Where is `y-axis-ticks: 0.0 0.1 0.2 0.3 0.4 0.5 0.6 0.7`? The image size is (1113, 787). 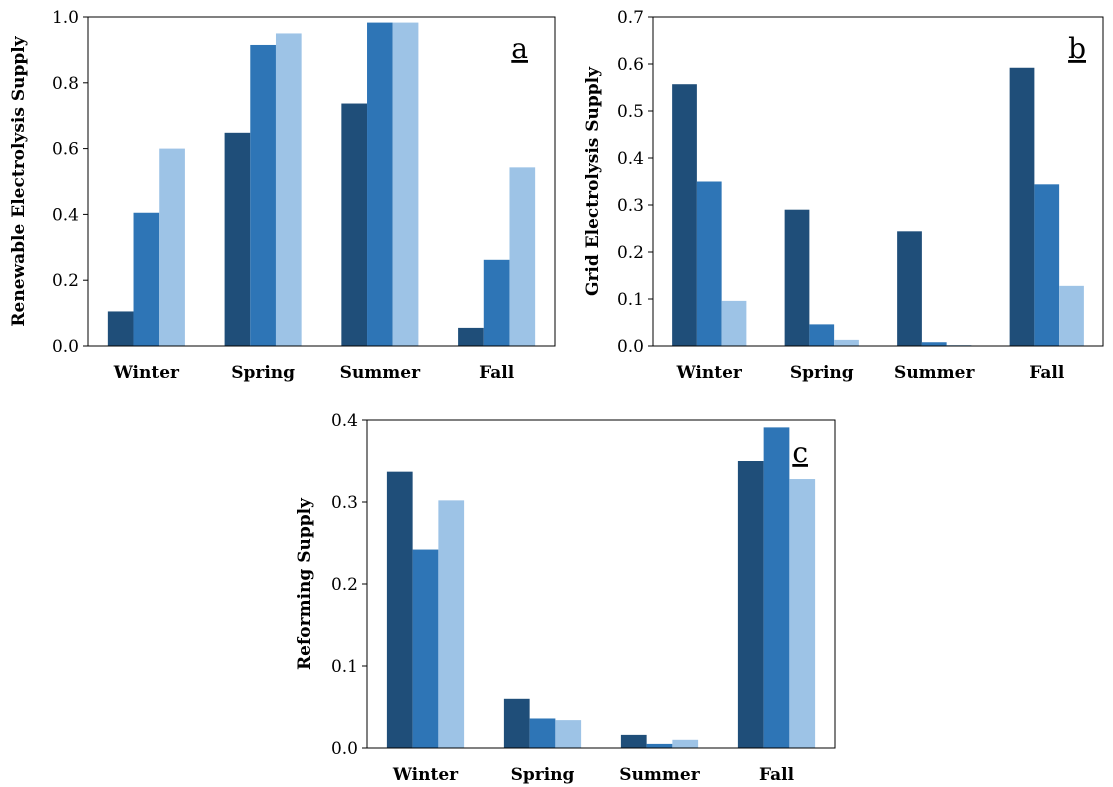
y-axis-ticks: 0.0 0.1 0.2 0.3 0.4 0.5 0.6 0.7 is located at coordinates (635, 182).